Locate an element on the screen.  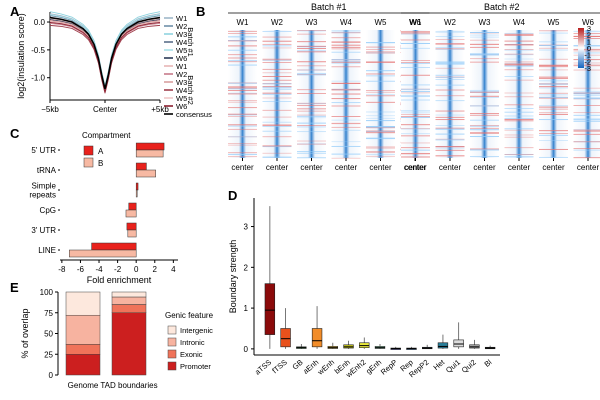
b-colorbar-tick-label: 1 is located at coordinates (589, 41).